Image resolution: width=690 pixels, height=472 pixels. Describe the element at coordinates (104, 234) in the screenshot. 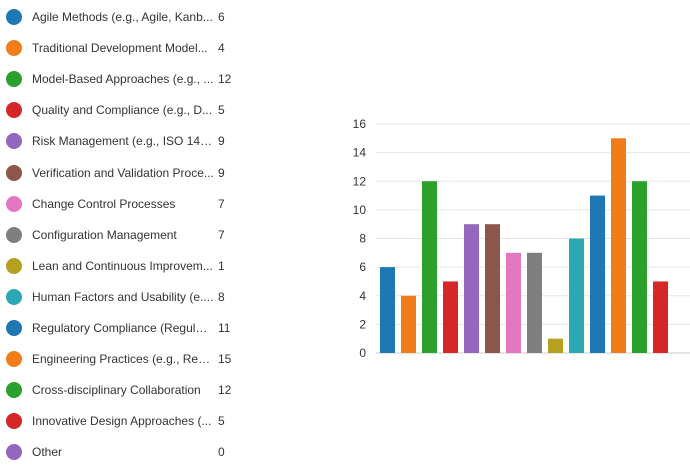

I see `legend-label: Configuration Management` at that location.